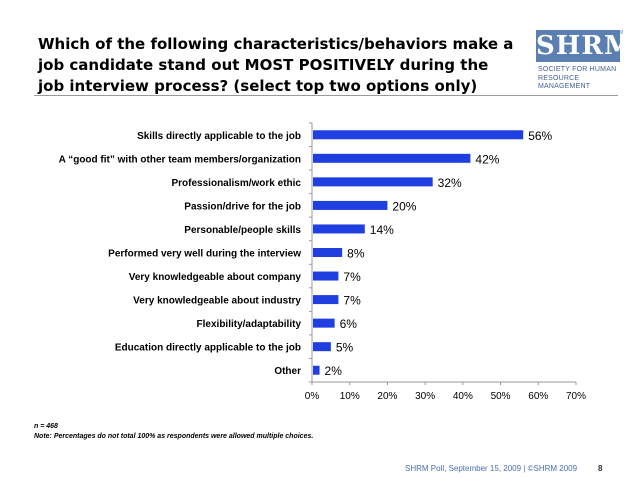 This screenshot has width=638, height=478. I want to click on x-tick-label: 40%, so click(463, 396).